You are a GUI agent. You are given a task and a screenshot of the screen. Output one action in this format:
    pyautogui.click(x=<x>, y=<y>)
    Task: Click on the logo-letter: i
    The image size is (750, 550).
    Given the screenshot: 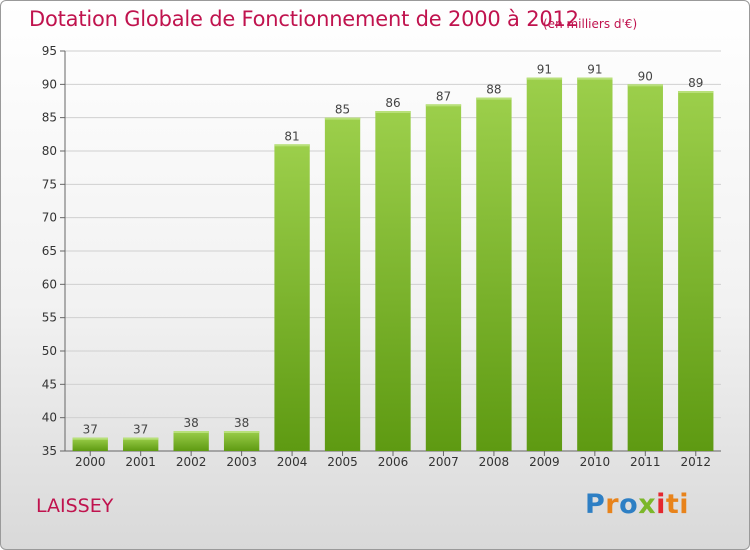 What is the action you would take?
    pyautogui.click(x=661, y=504)
    